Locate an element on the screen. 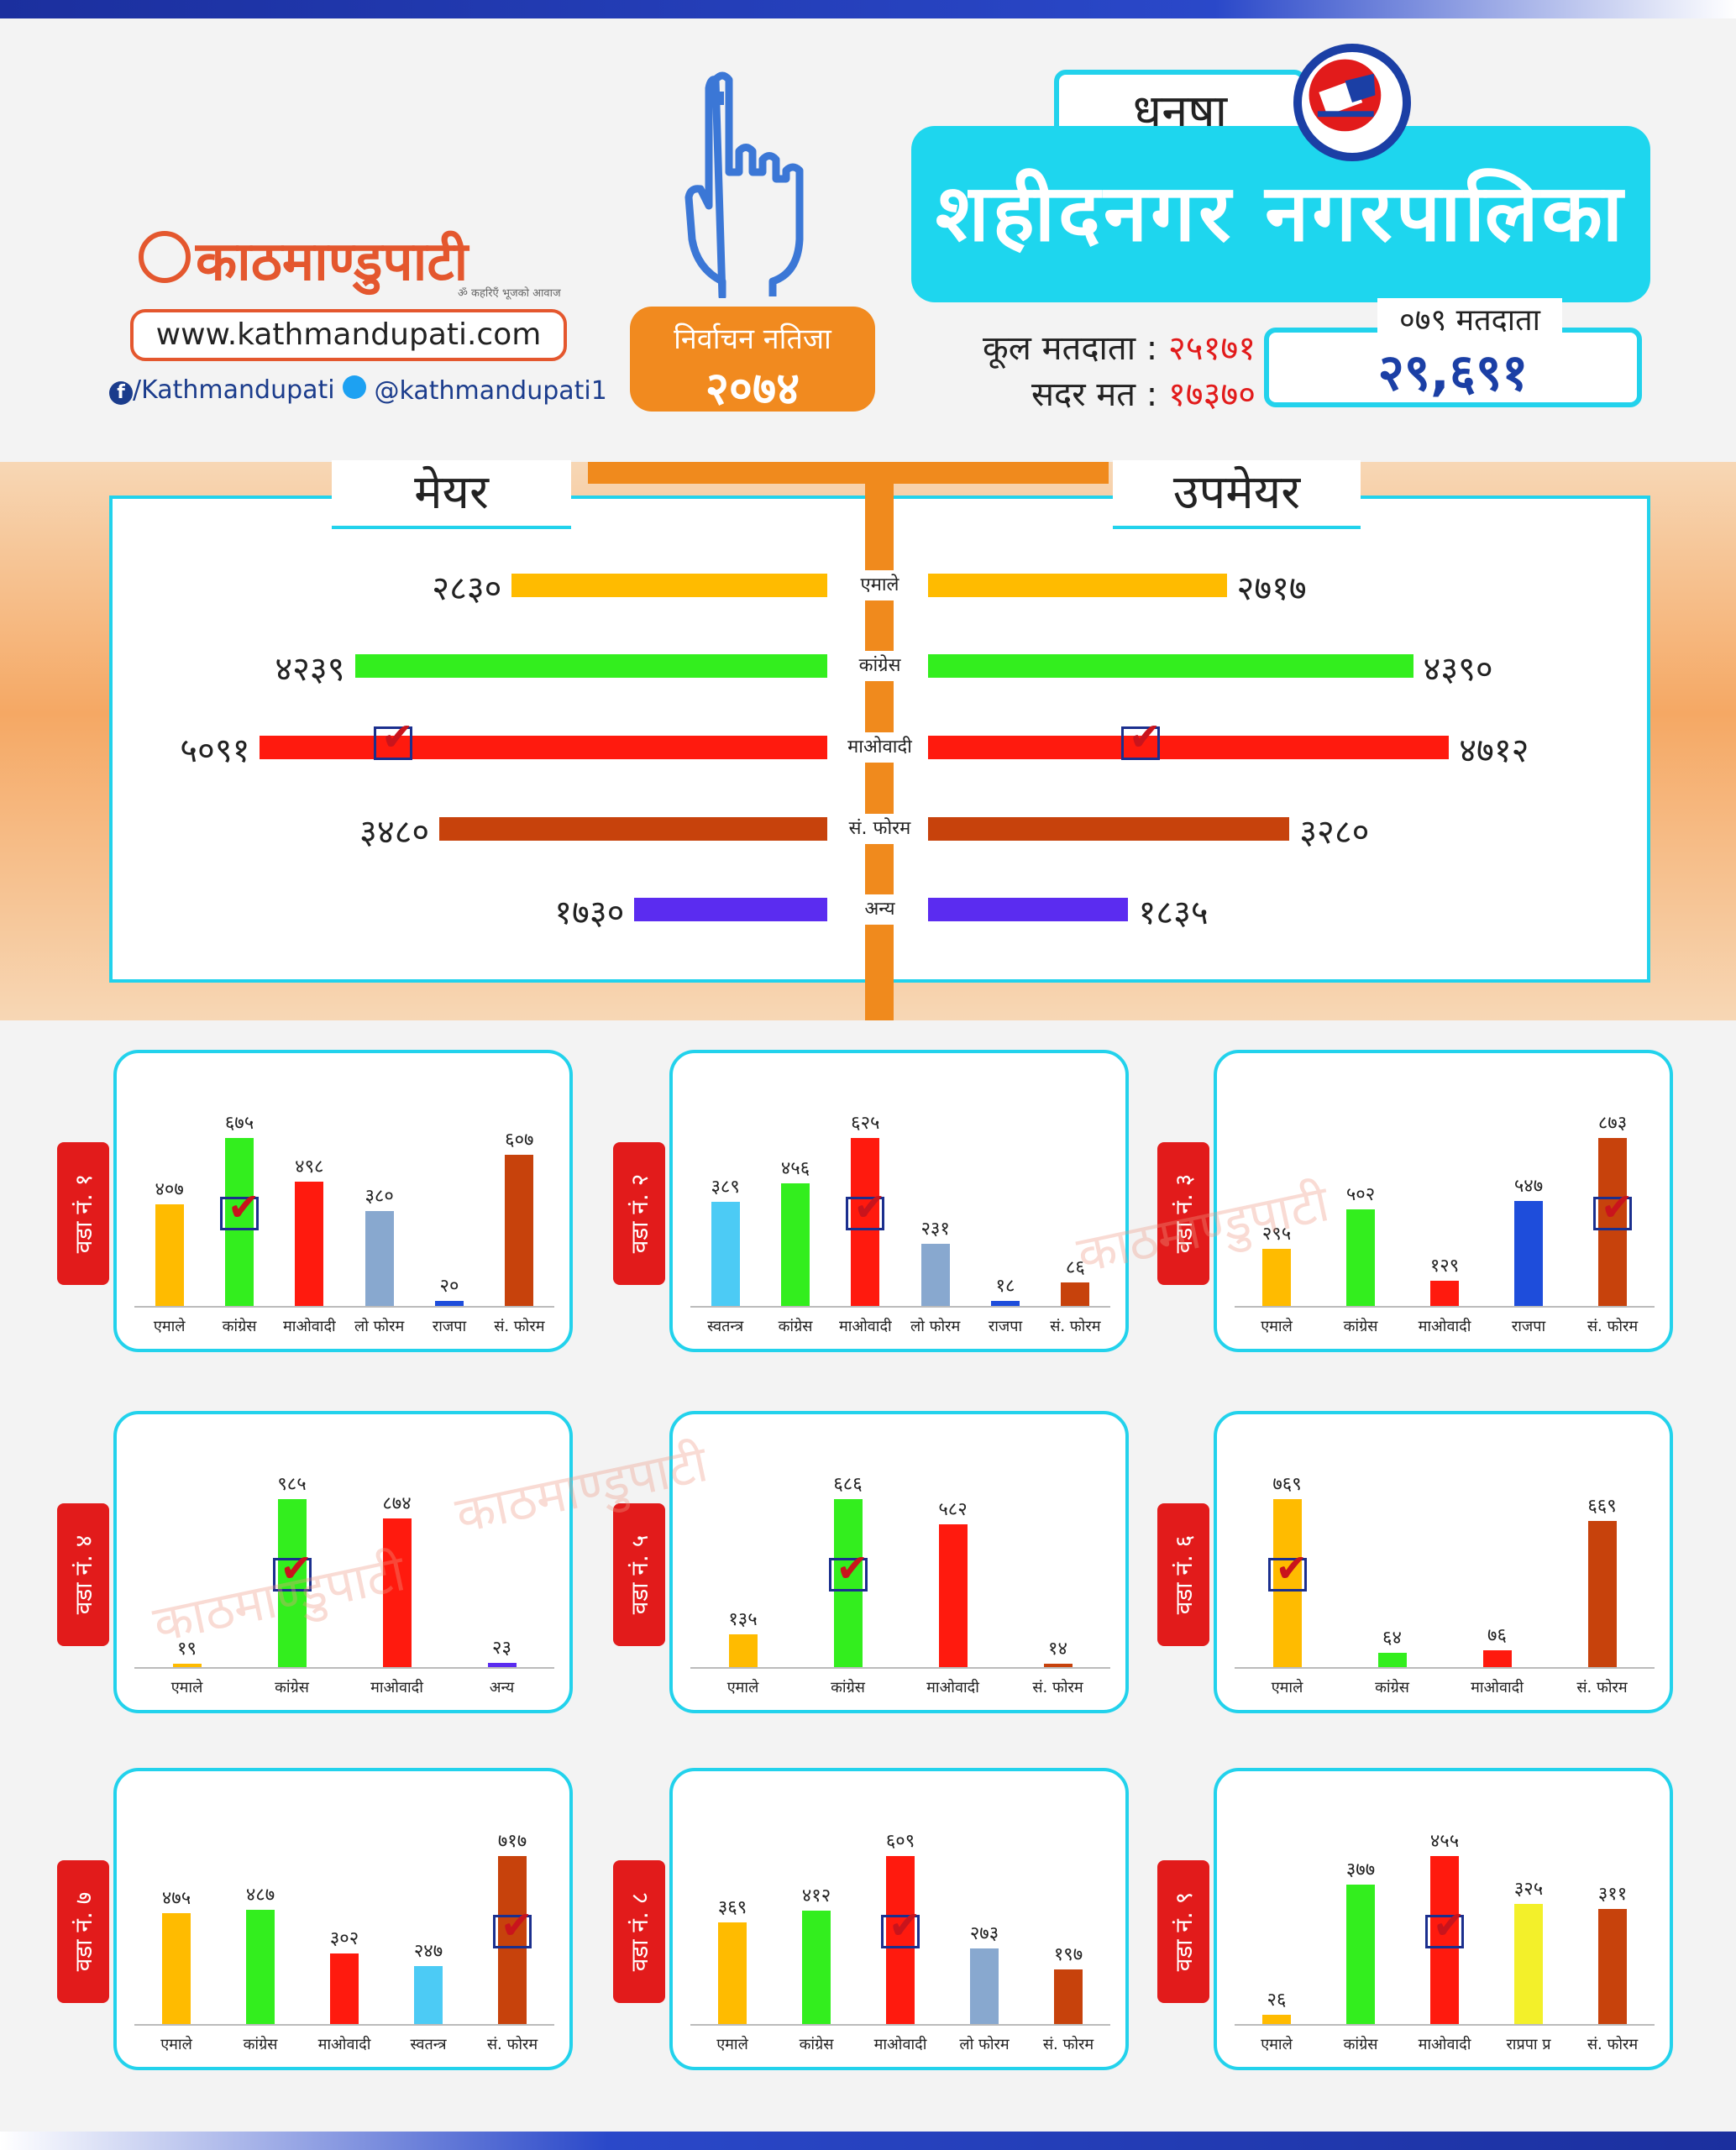 The height and width of the screenshot is (2150, 1736). ward-category-label: अन्य is located at coordinates (502, 1687).